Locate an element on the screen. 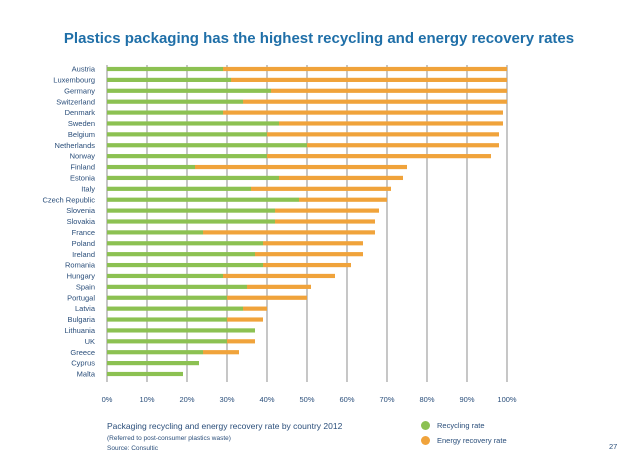 This screenshot has height=471, width=638. category-label: UK is located at coordinates (90, 341).